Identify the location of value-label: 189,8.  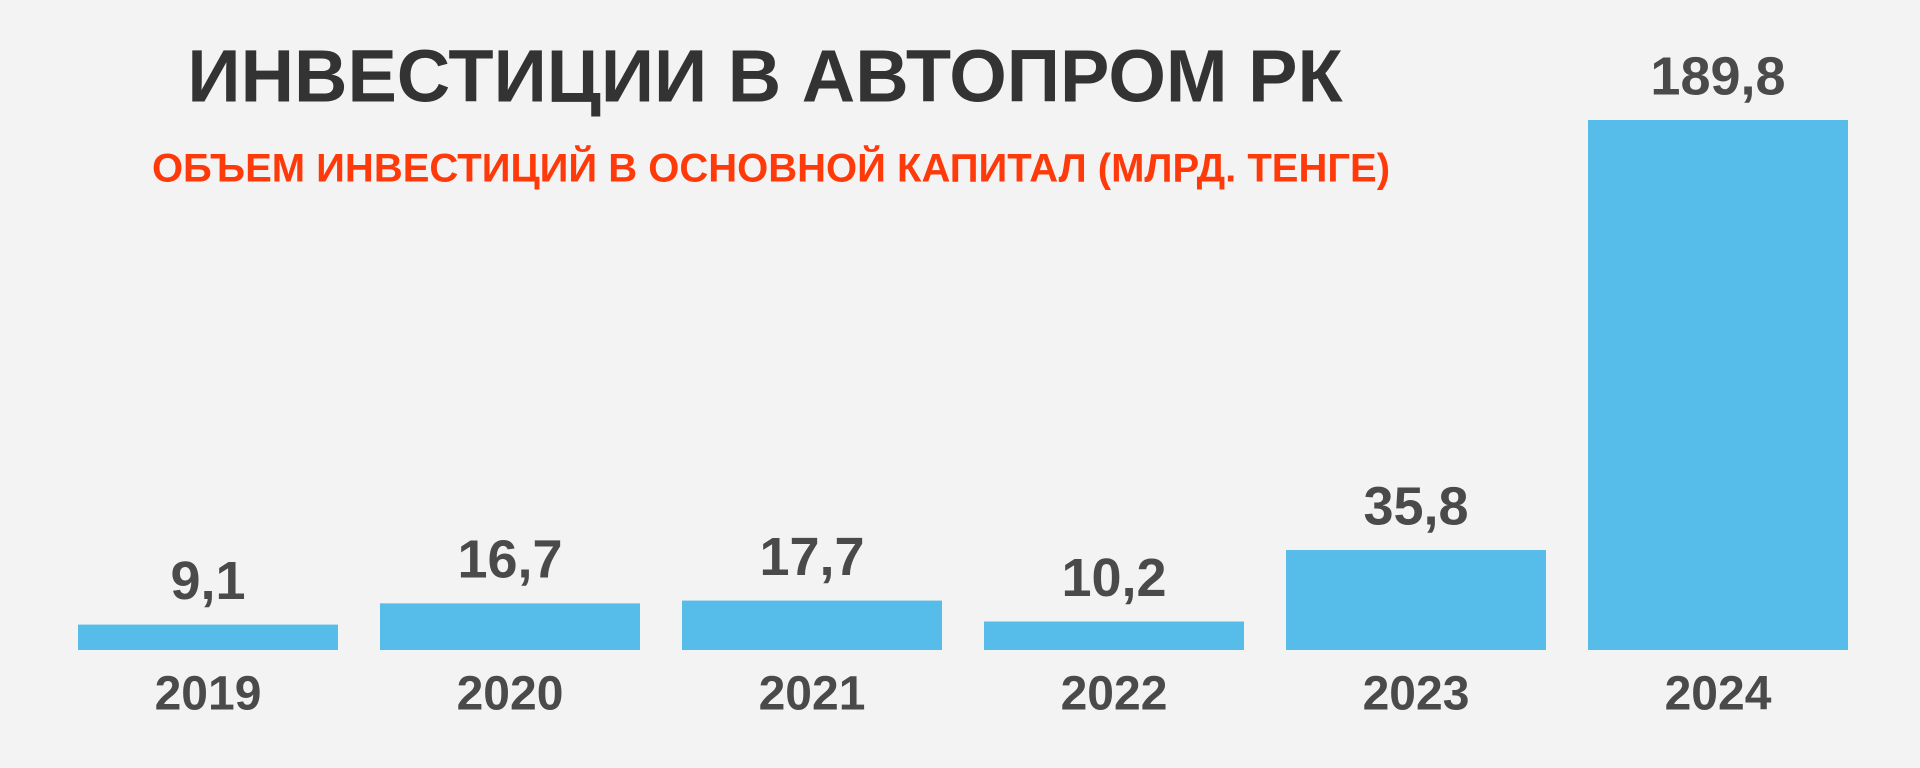
(1717, 76).